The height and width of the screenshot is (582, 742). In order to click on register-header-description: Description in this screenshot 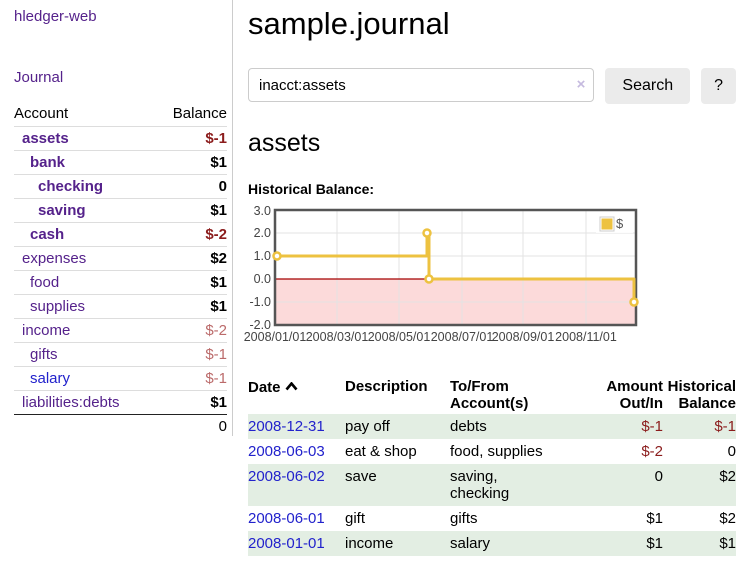, I will do `click(386, 386)`.